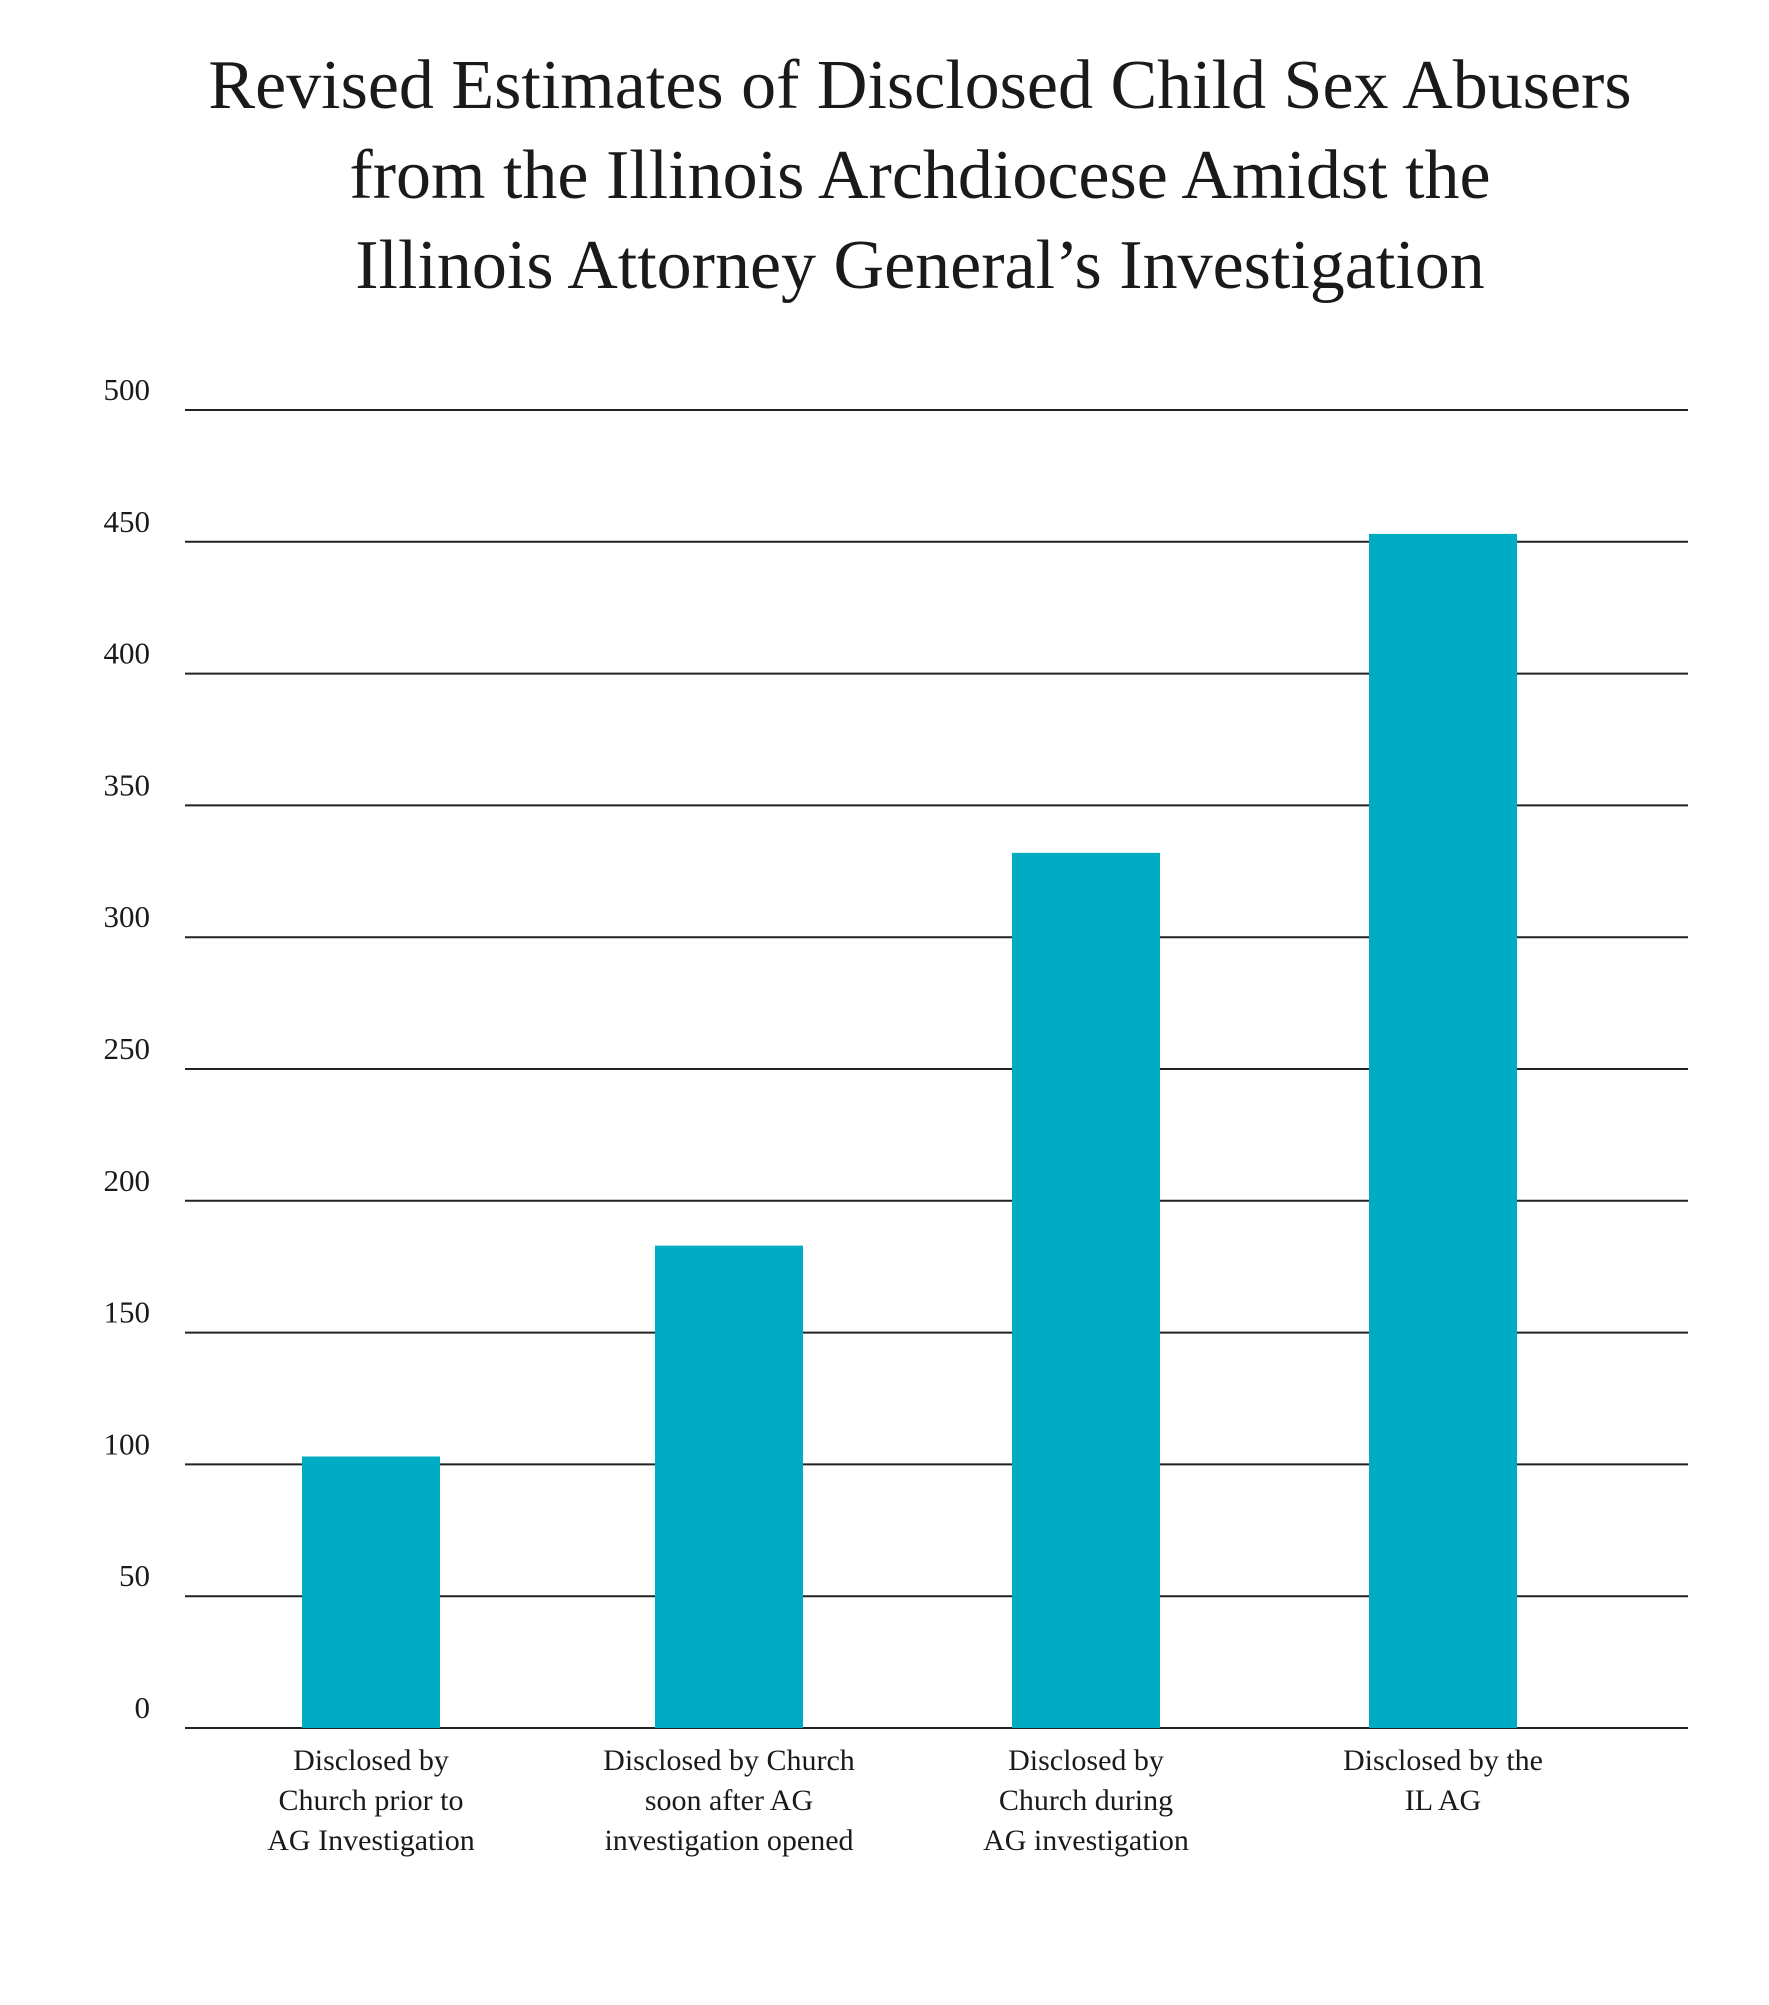 The width and height of the screenshot is (1769, 2005). What do you see at coordinates (127, 521) in the screenshot?
I see `y-tick-label-450: 450` at bounding box center [127, 521].